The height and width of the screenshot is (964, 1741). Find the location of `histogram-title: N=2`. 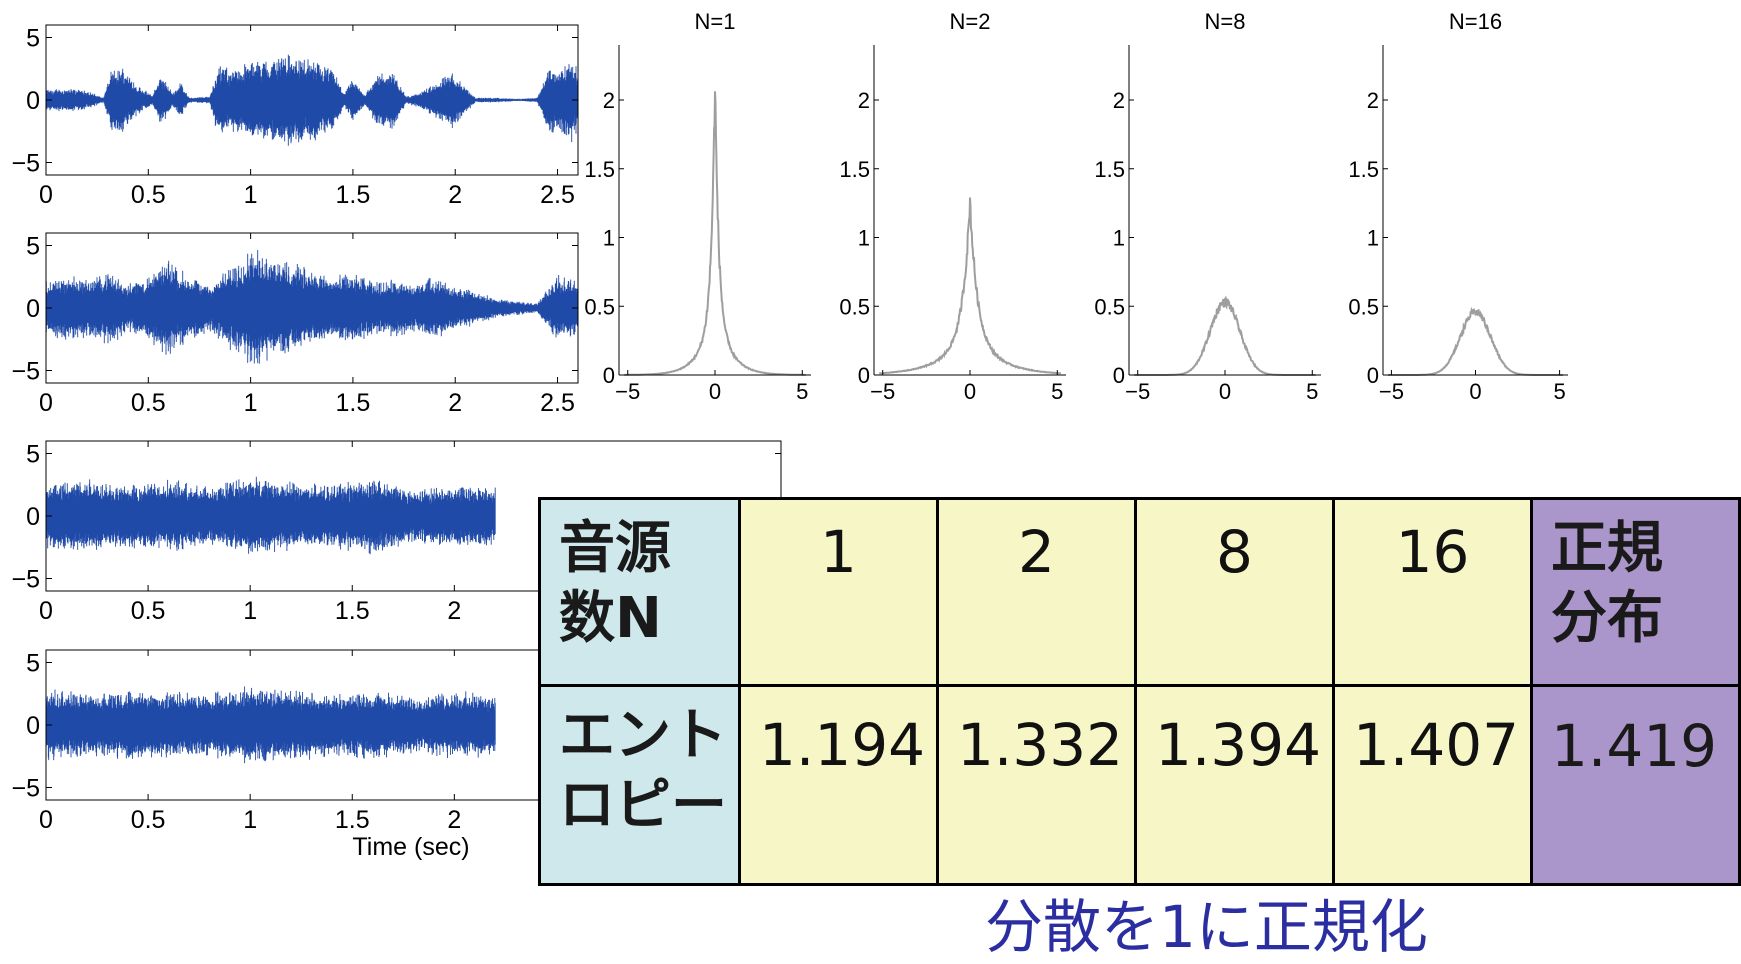

histogram-title: N=2 is located at coordinates (970, 21).